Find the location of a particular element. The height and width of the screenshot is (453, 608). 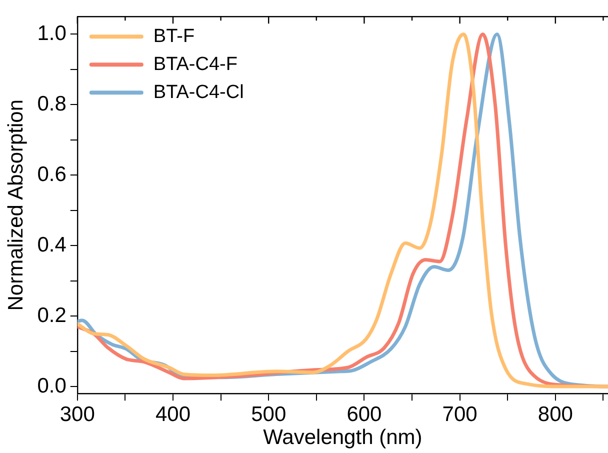

y-tick-label: 0.0 is located at coordinates (51, 386).